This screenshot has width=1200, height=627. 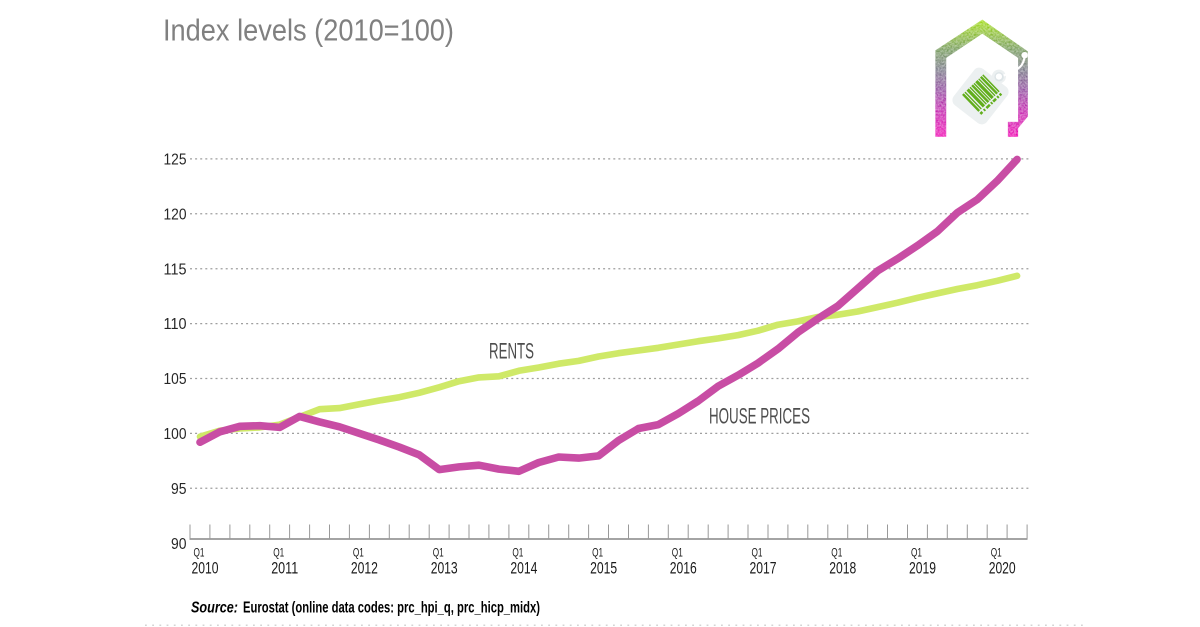 What do you see at coordinates (444, 569) in the screenshot?
I see `svg-text: 2013` at bounding box center [444, 569].